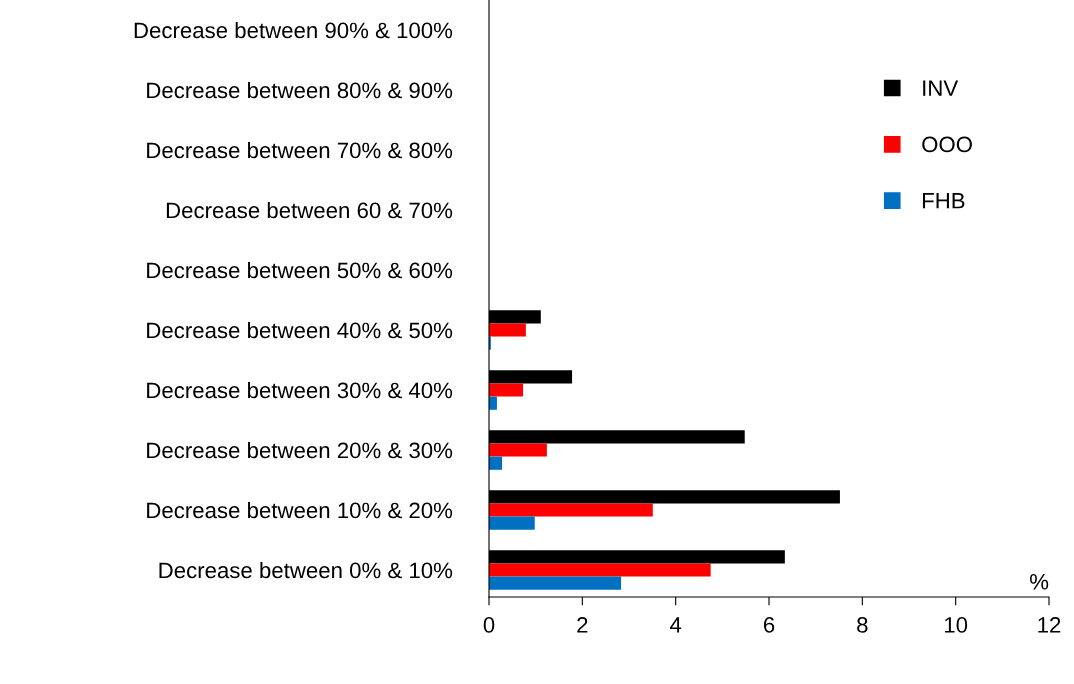  I want to click on y-tick-label: Decrease between 60 & 70%, so click(309, 210).